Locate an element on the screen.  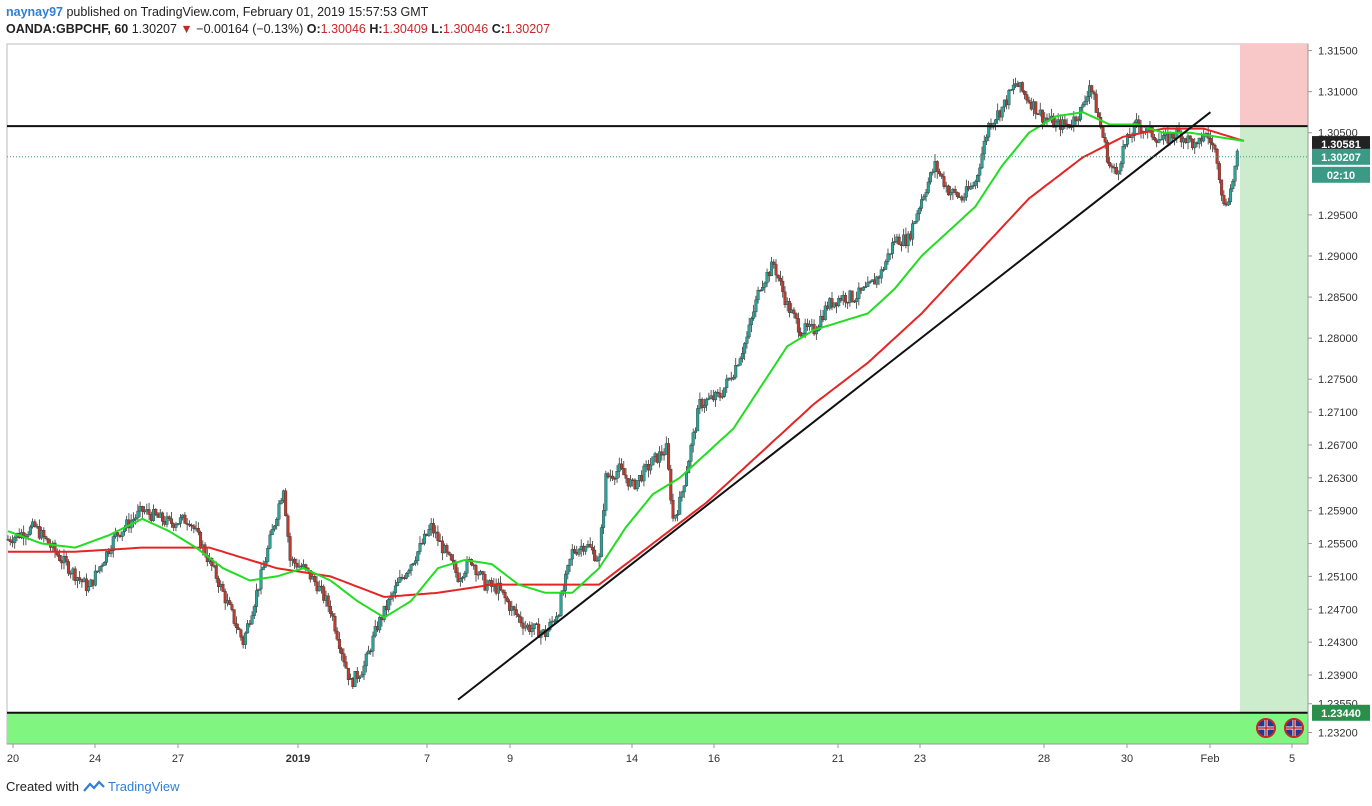
tradingview-brand: TradingView is located at coordinates (144, 786).